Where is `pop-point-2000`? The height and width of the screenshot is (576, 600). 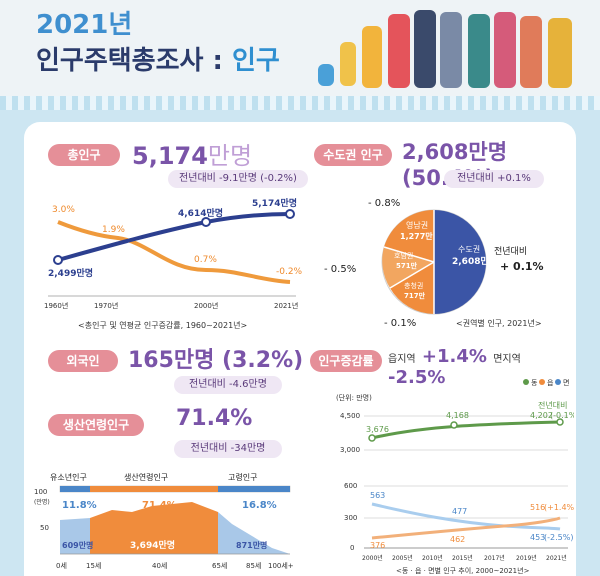 pop-point-2000 is located at coordinates (206, 222).